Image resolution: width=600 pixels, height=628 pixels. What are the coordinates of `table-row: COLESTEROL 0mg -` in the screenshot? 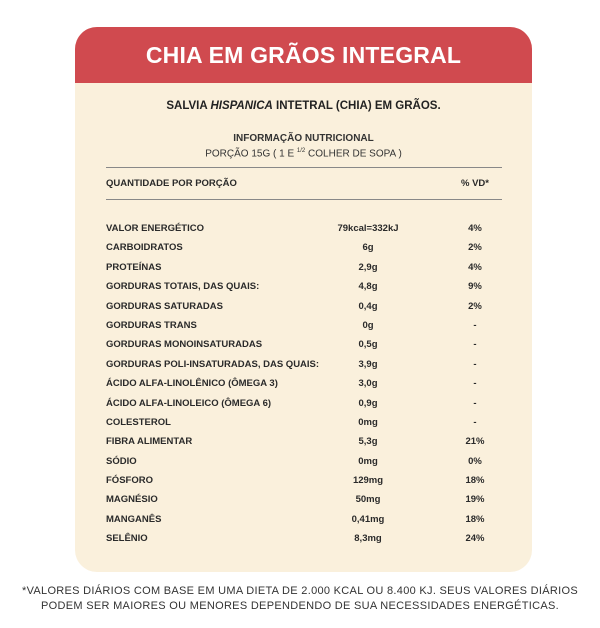 It's located at (304, 426).